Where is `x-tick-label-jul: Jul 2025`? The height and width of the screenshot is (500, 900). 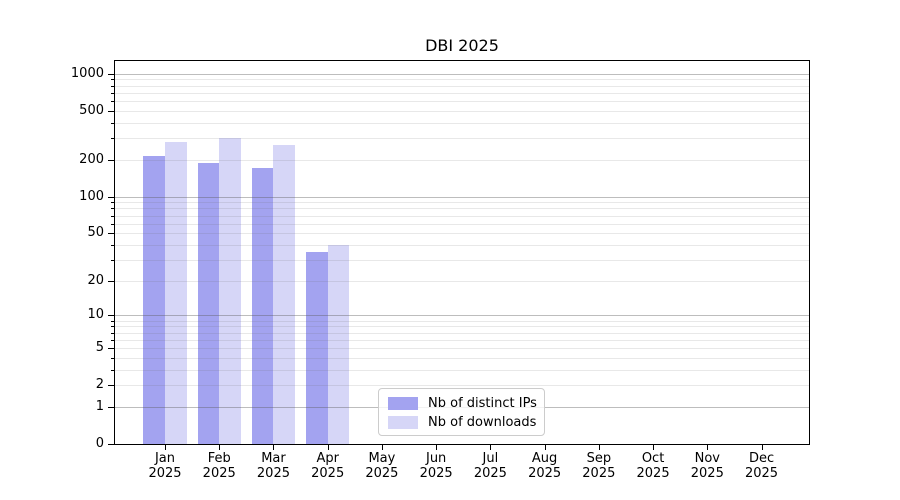
x-tick-label-jul: Jul 2025 is located at coordinates (490, 466).